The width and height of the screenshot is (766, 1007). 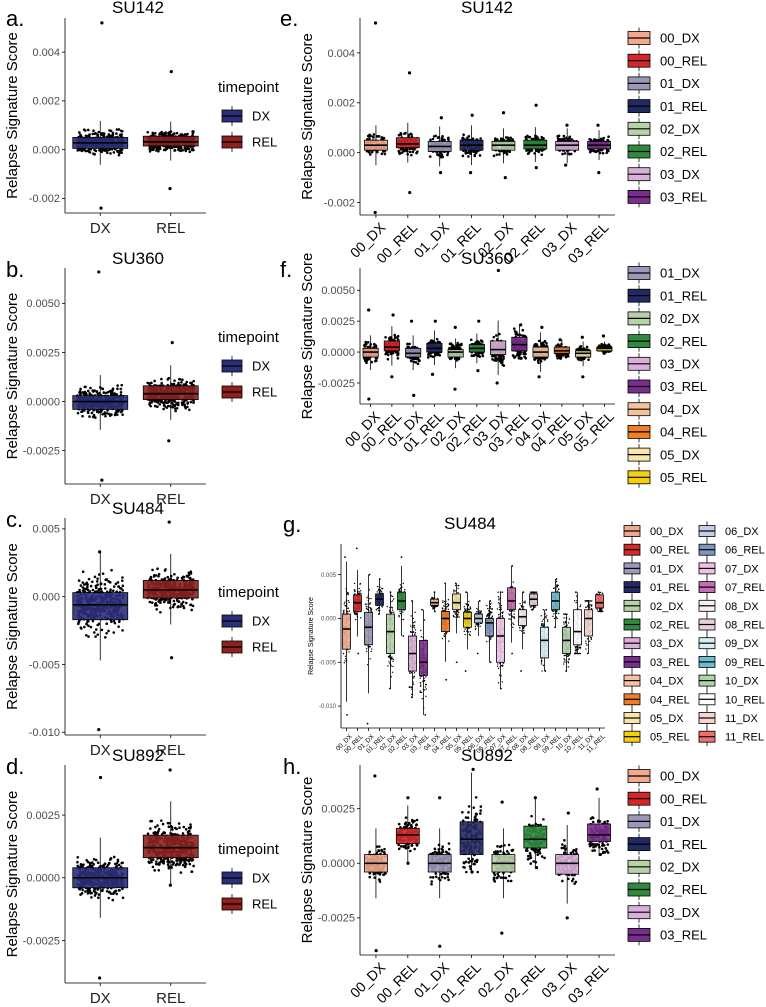 What do you see at coordinates (487, 8) in the screenshot?
I see `chart-title-e: SU142` at bounding box center [487, 8].